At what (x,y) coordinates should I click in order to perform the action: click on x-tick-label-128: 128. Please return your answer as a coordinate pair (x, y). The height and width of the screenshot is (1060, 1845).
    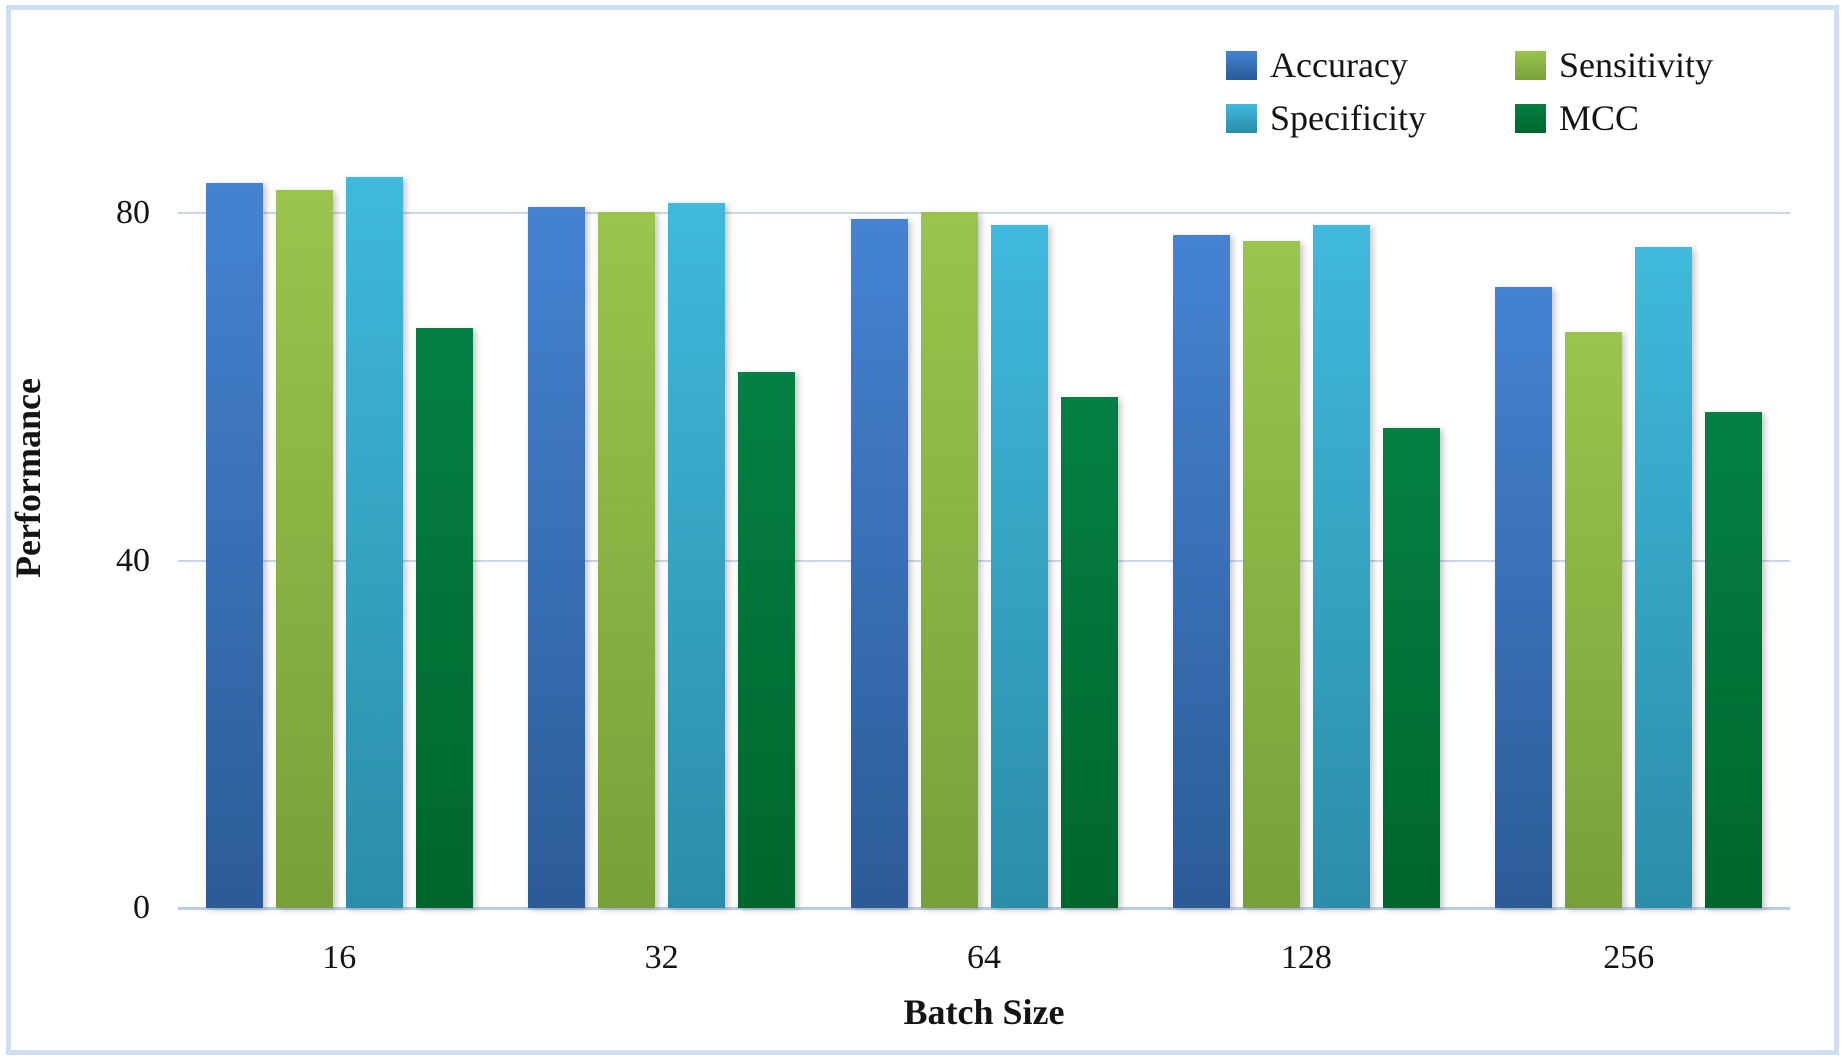
    Looking at the image, I should click on (1306, 957).